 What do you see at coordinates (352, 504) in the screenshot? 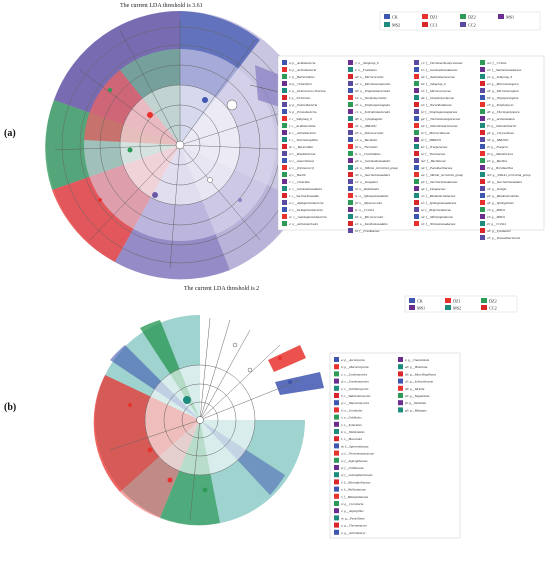
I see `key-b-entry: u: g__Curvularia` at bounding box center [352, 504].